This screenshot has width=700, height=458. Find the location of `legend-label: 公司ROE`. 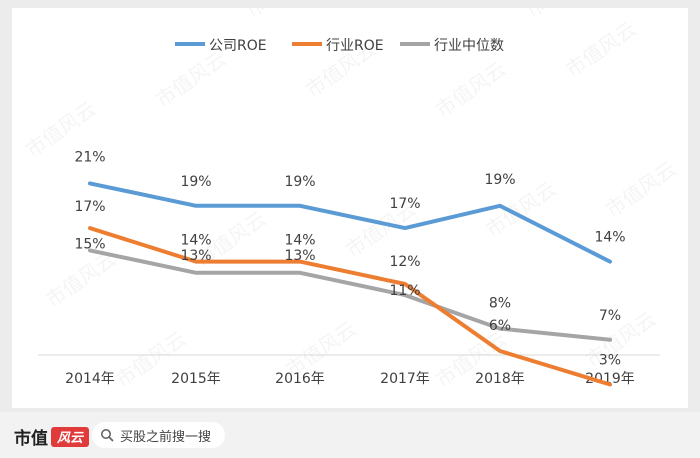

legend-label: 公司ROE is located at coordinates (238, 46).